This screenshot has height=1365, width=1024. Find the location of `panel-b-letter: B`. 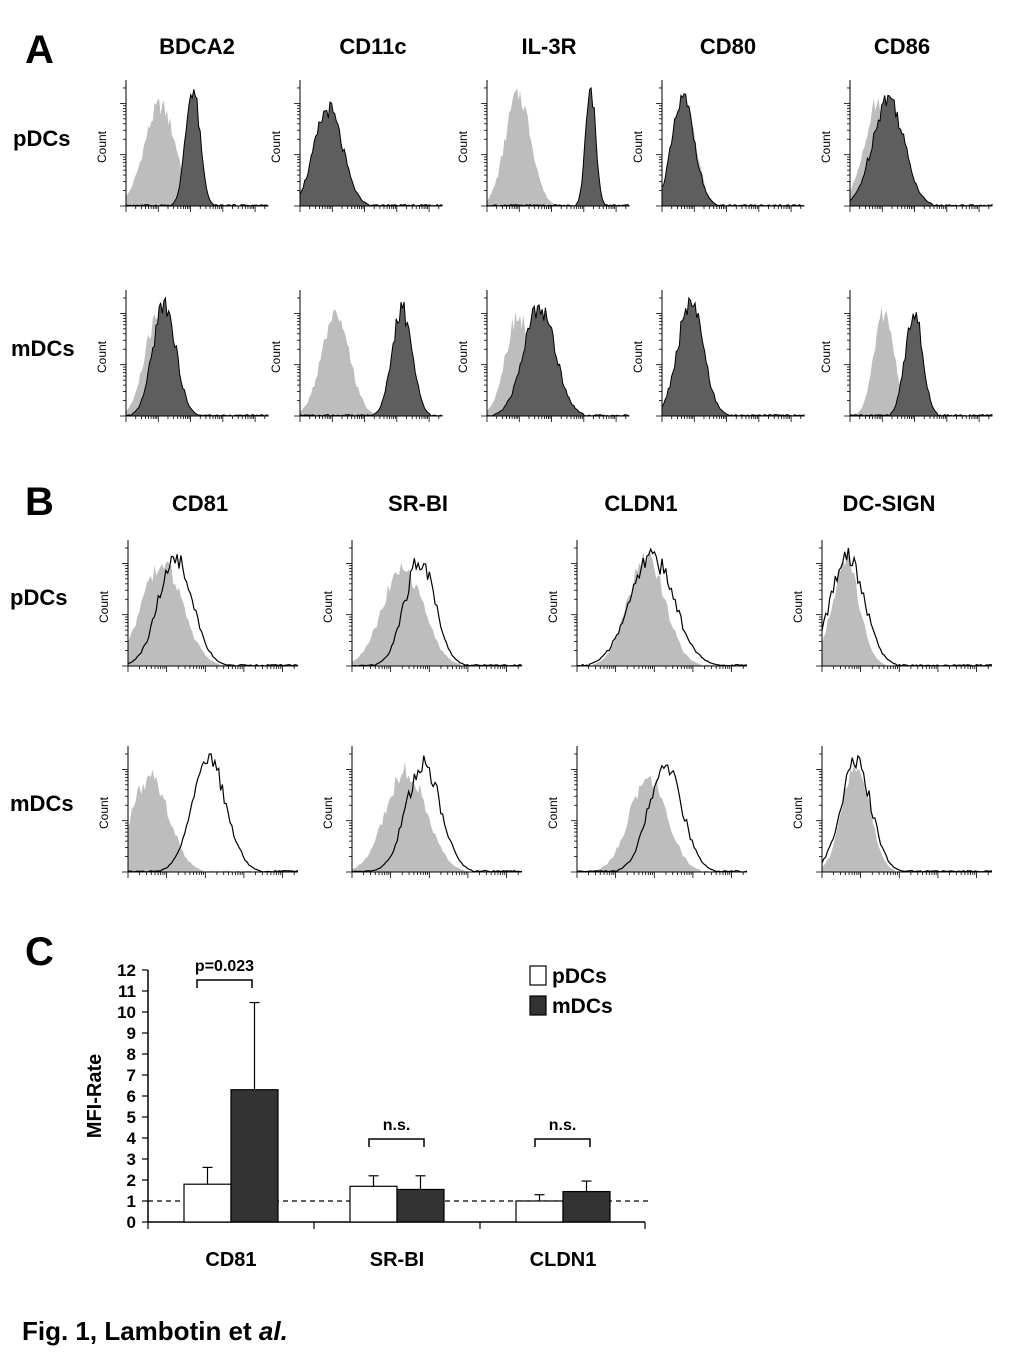

panel-b-letter: B is located at coordinates (39, 502).